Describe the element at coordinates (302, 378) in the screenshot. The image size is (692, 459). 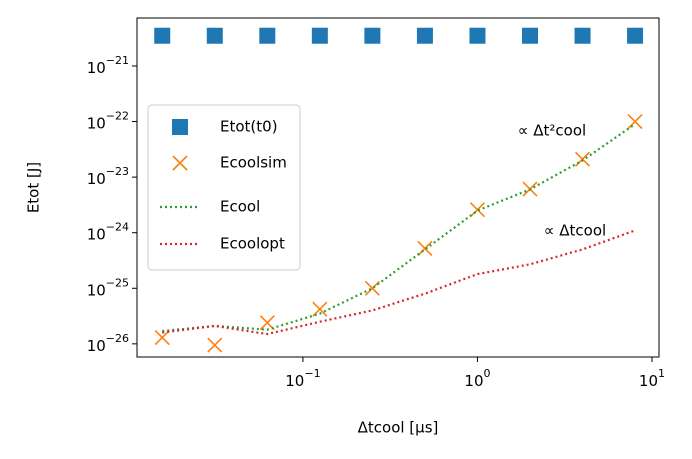
I see `tick-label: 10⁻¹` at that location.